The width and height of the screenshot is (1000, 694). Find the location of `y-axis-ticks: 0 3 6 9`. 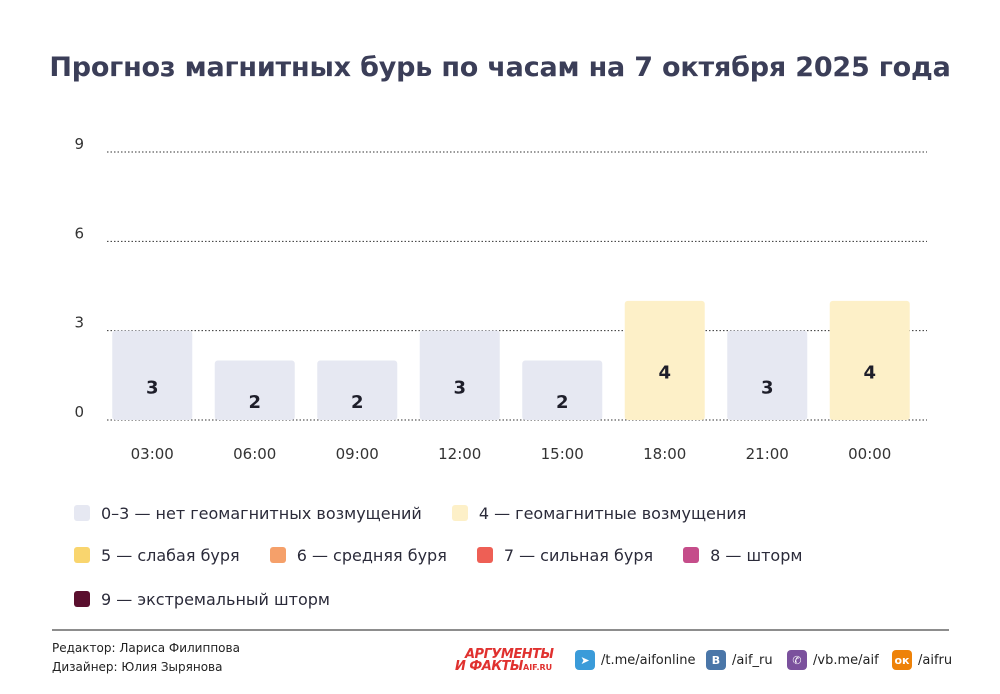

y-axis-ticks: 0 3 6 9 is located at coordinates (79, 278).